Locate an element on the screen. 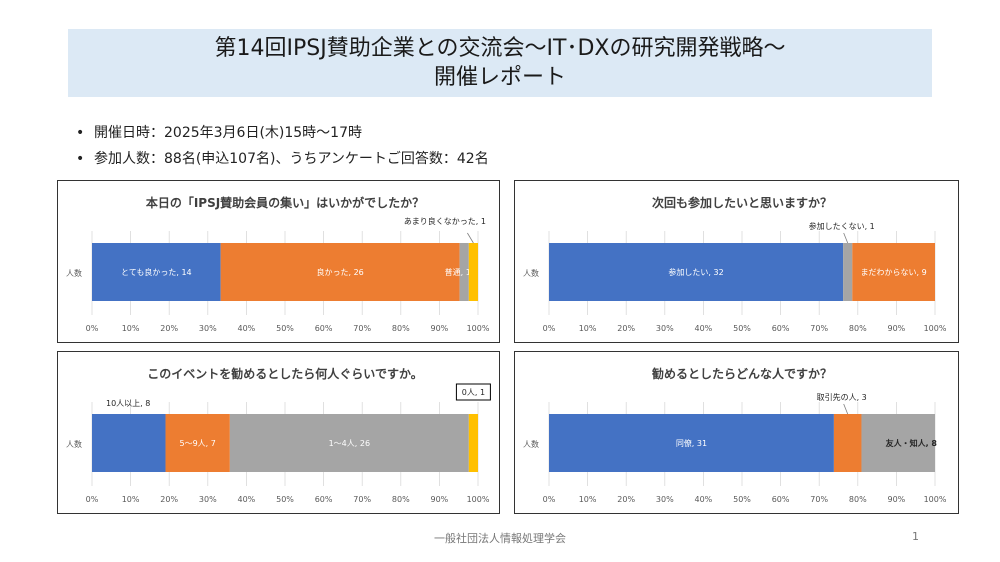  data-label: 取引先の人, 3 is located at coordinates (842, 397).